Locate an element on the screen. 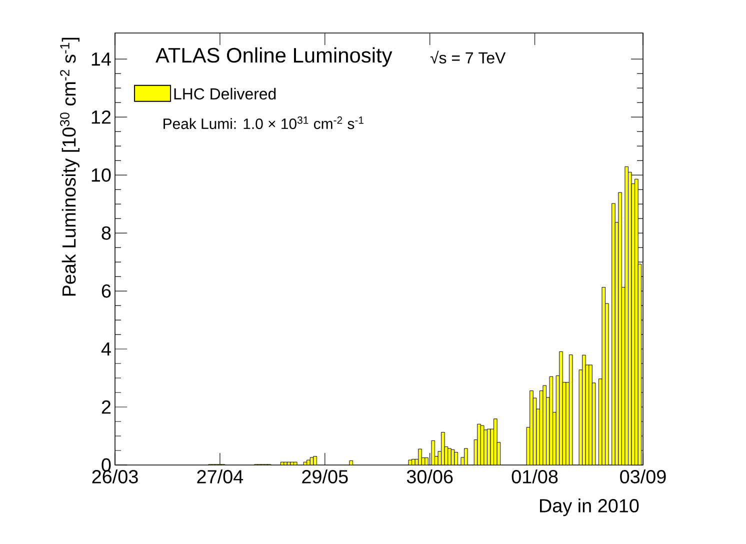 This screenshot has height=544, width=746. y-tick-label: 10 is located at coordinates (101, 175).